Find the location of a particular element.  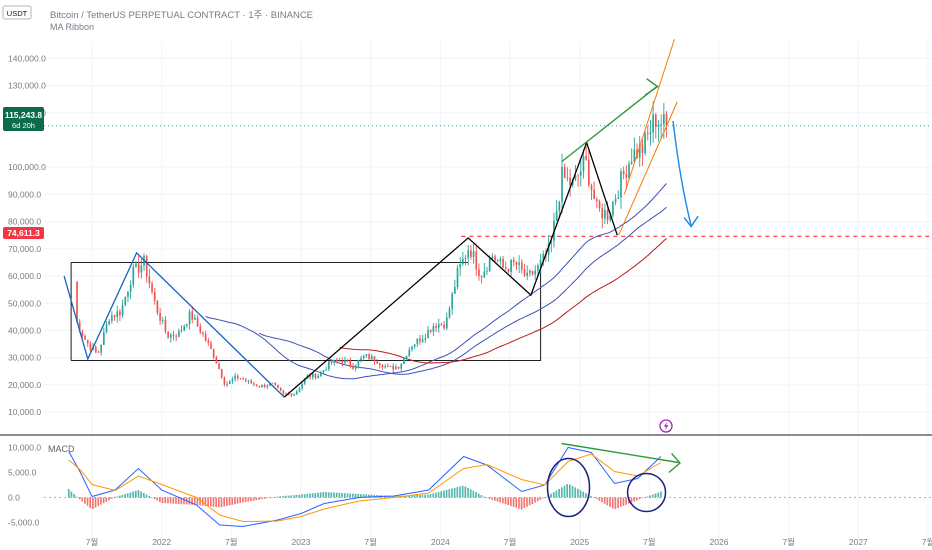

price-tick-label: 60,000.0 is located at coordinates (24, 276).